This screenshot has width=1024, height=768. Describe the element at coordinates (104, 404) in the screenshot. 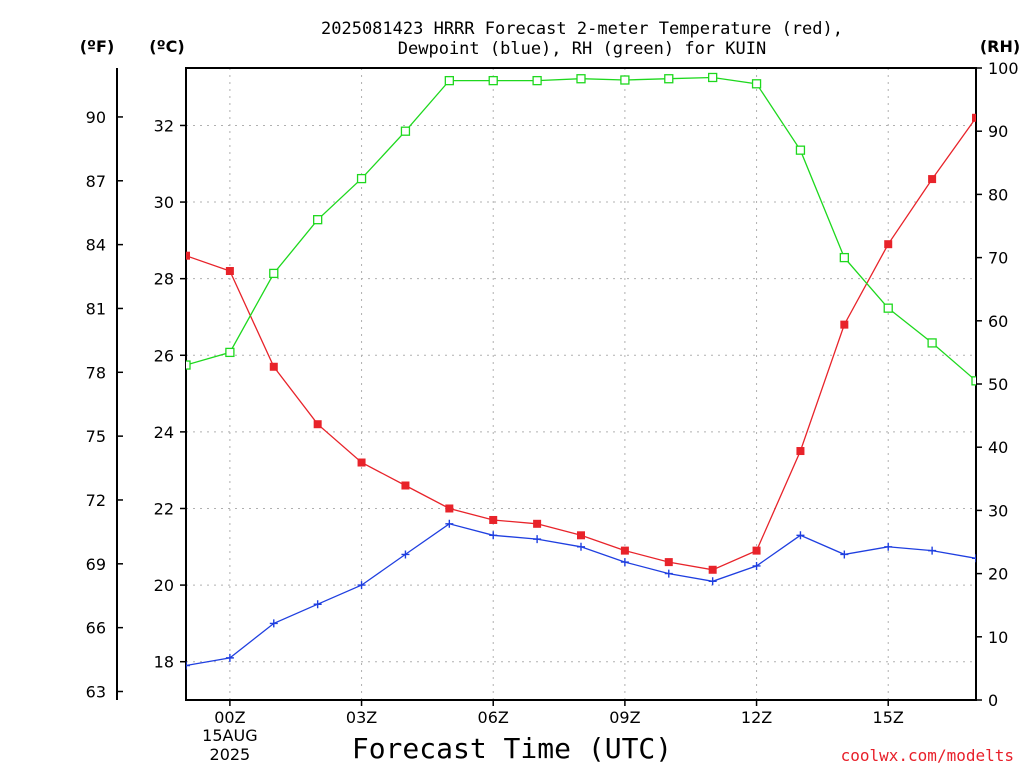

I see `fahrenheit-axis: 63 66 69 72 75 78 81 84 87 90` at that location.